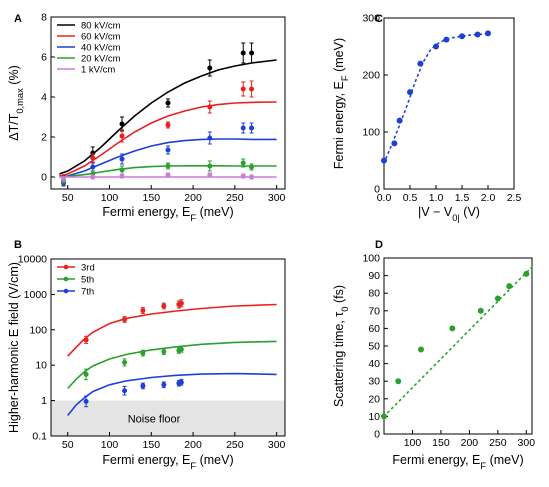 This screenshot has height=487, width=549. Describe the element at coordinates (374, 382) in the screenshot. I see `y-tick-label: 30` at that location.